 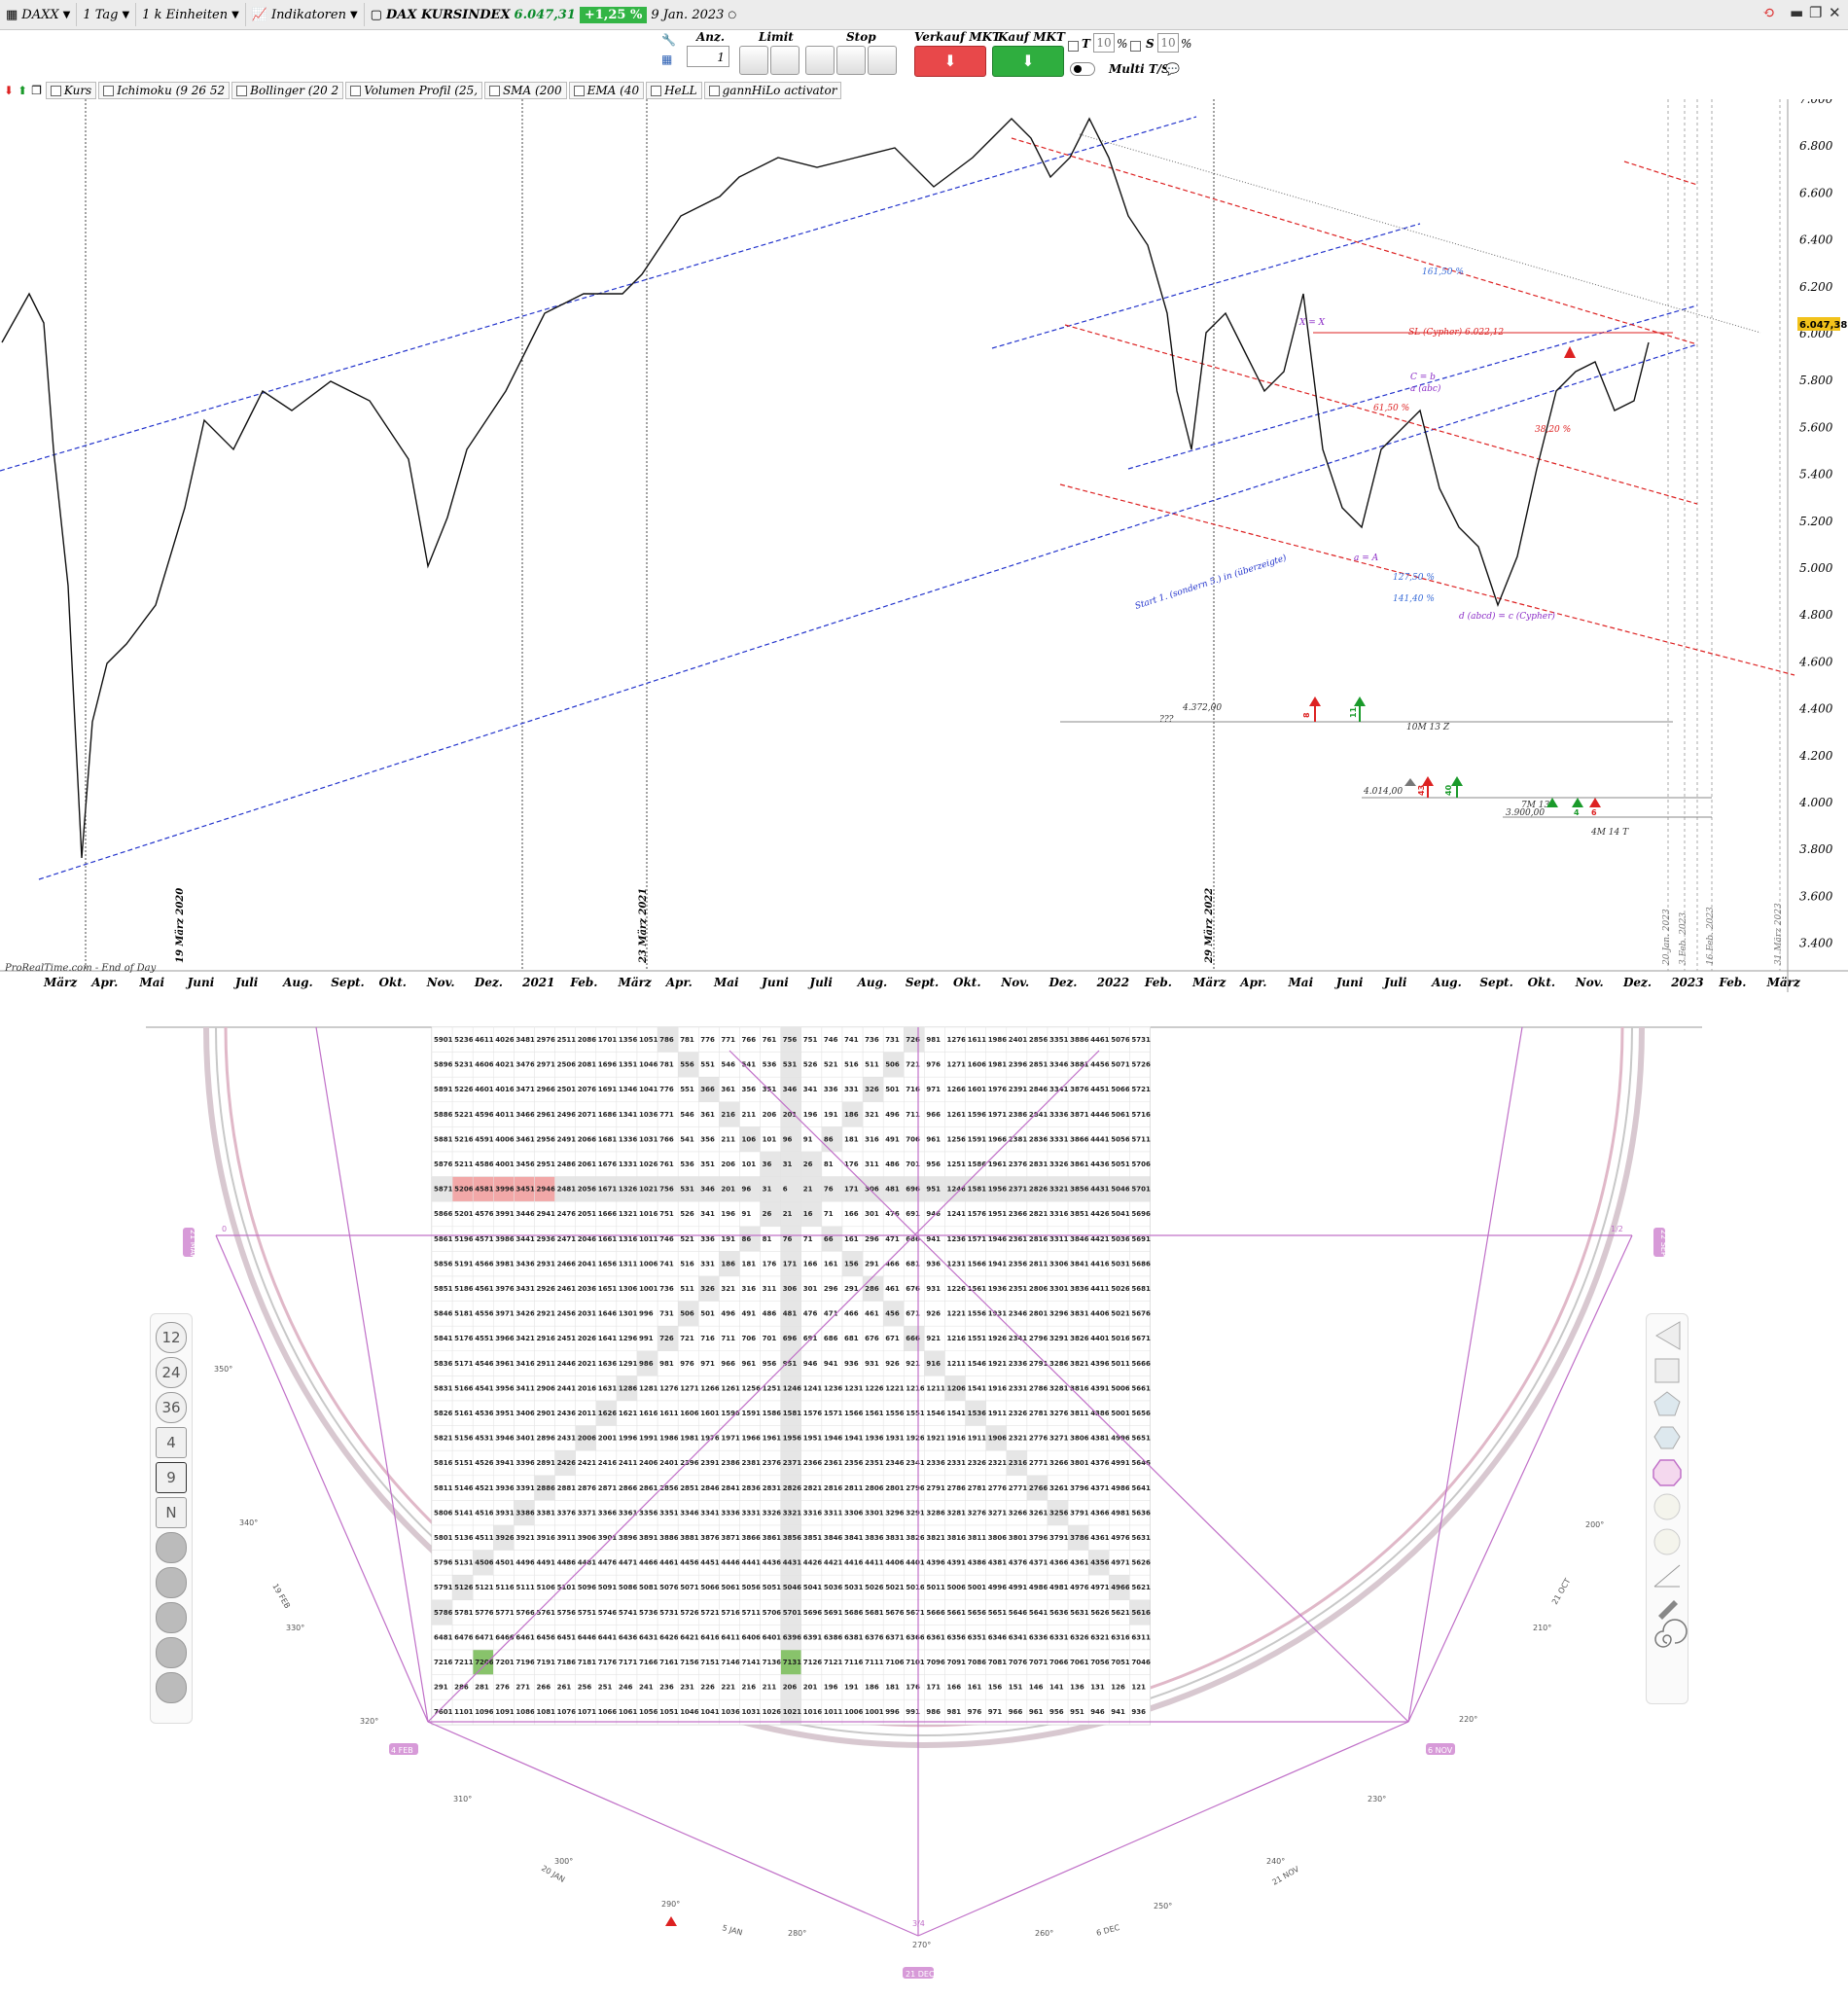 What do you see at coordinates (171, 1442) in the screenshot?
I see `square-4-button: 4` at bounding box center [171, 1442].